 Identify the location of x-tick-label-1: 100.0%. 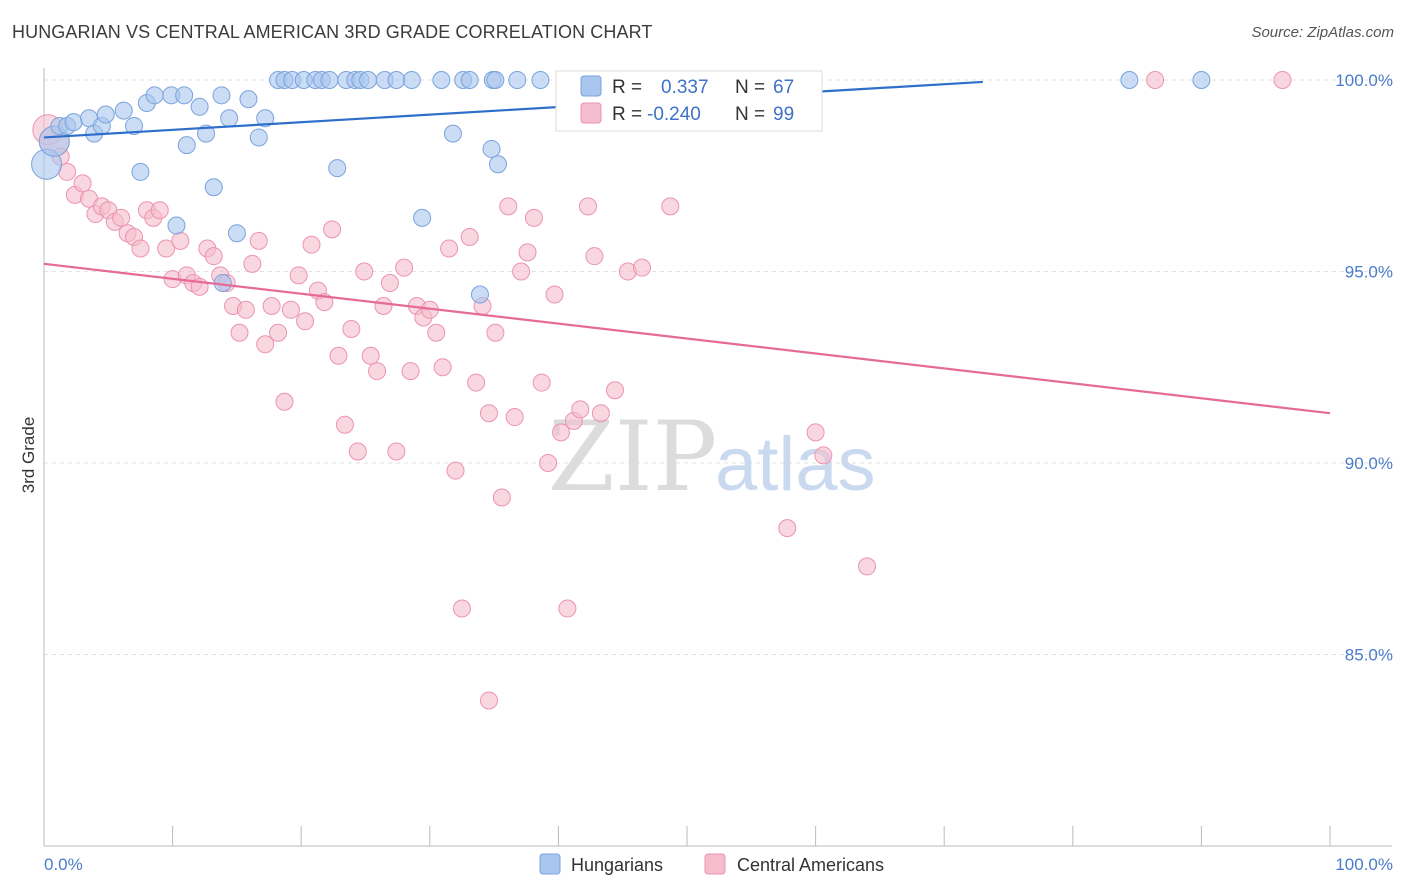
(1364, 864).